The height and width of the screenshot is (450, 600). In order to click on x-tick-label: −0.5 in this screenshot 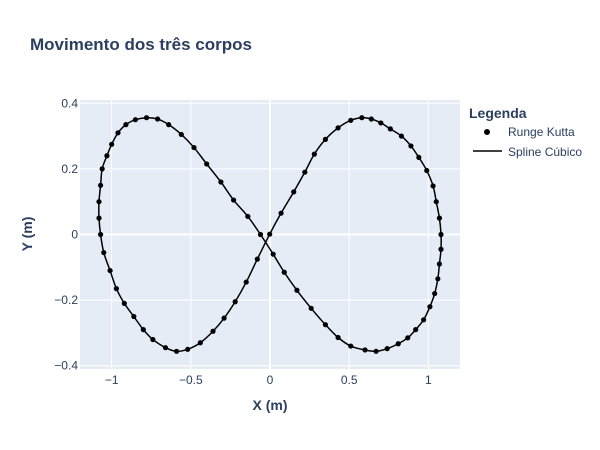, I will do `click(191, 380)`.